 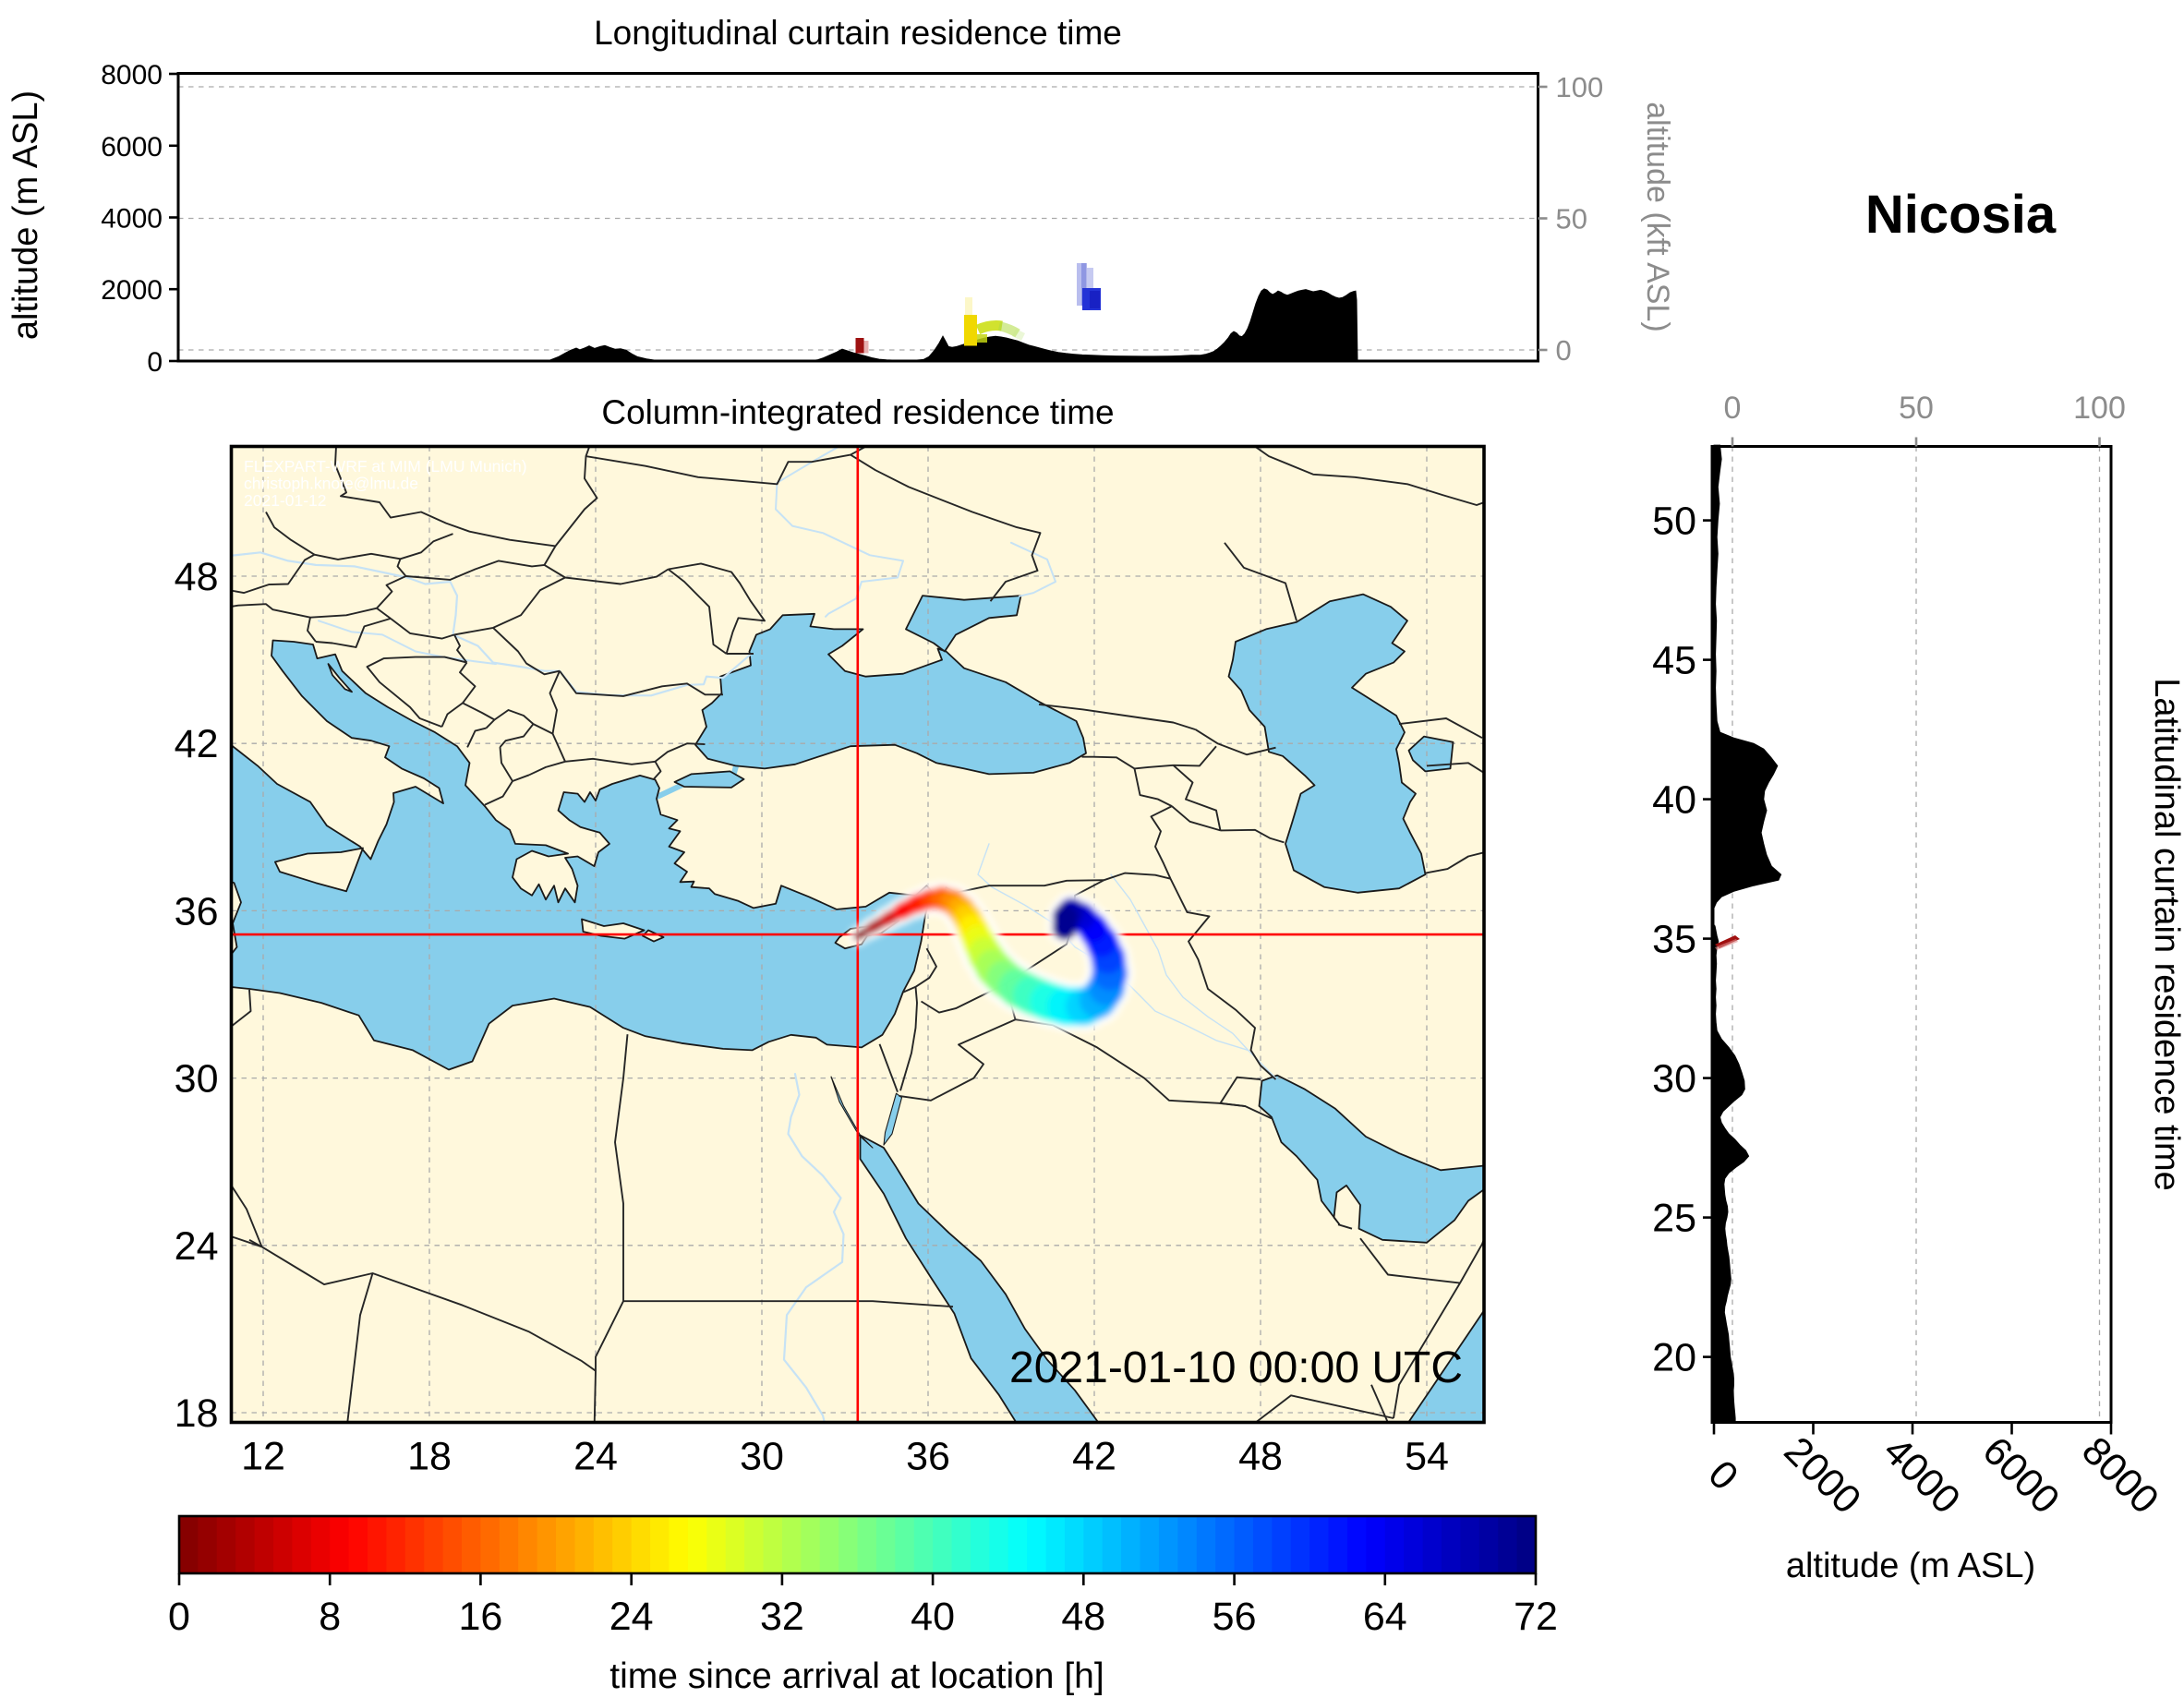 I want to click on svg-text:Longitudinal curtain residence: Longitudinal curtain residence time, so click(x=858, y=33).